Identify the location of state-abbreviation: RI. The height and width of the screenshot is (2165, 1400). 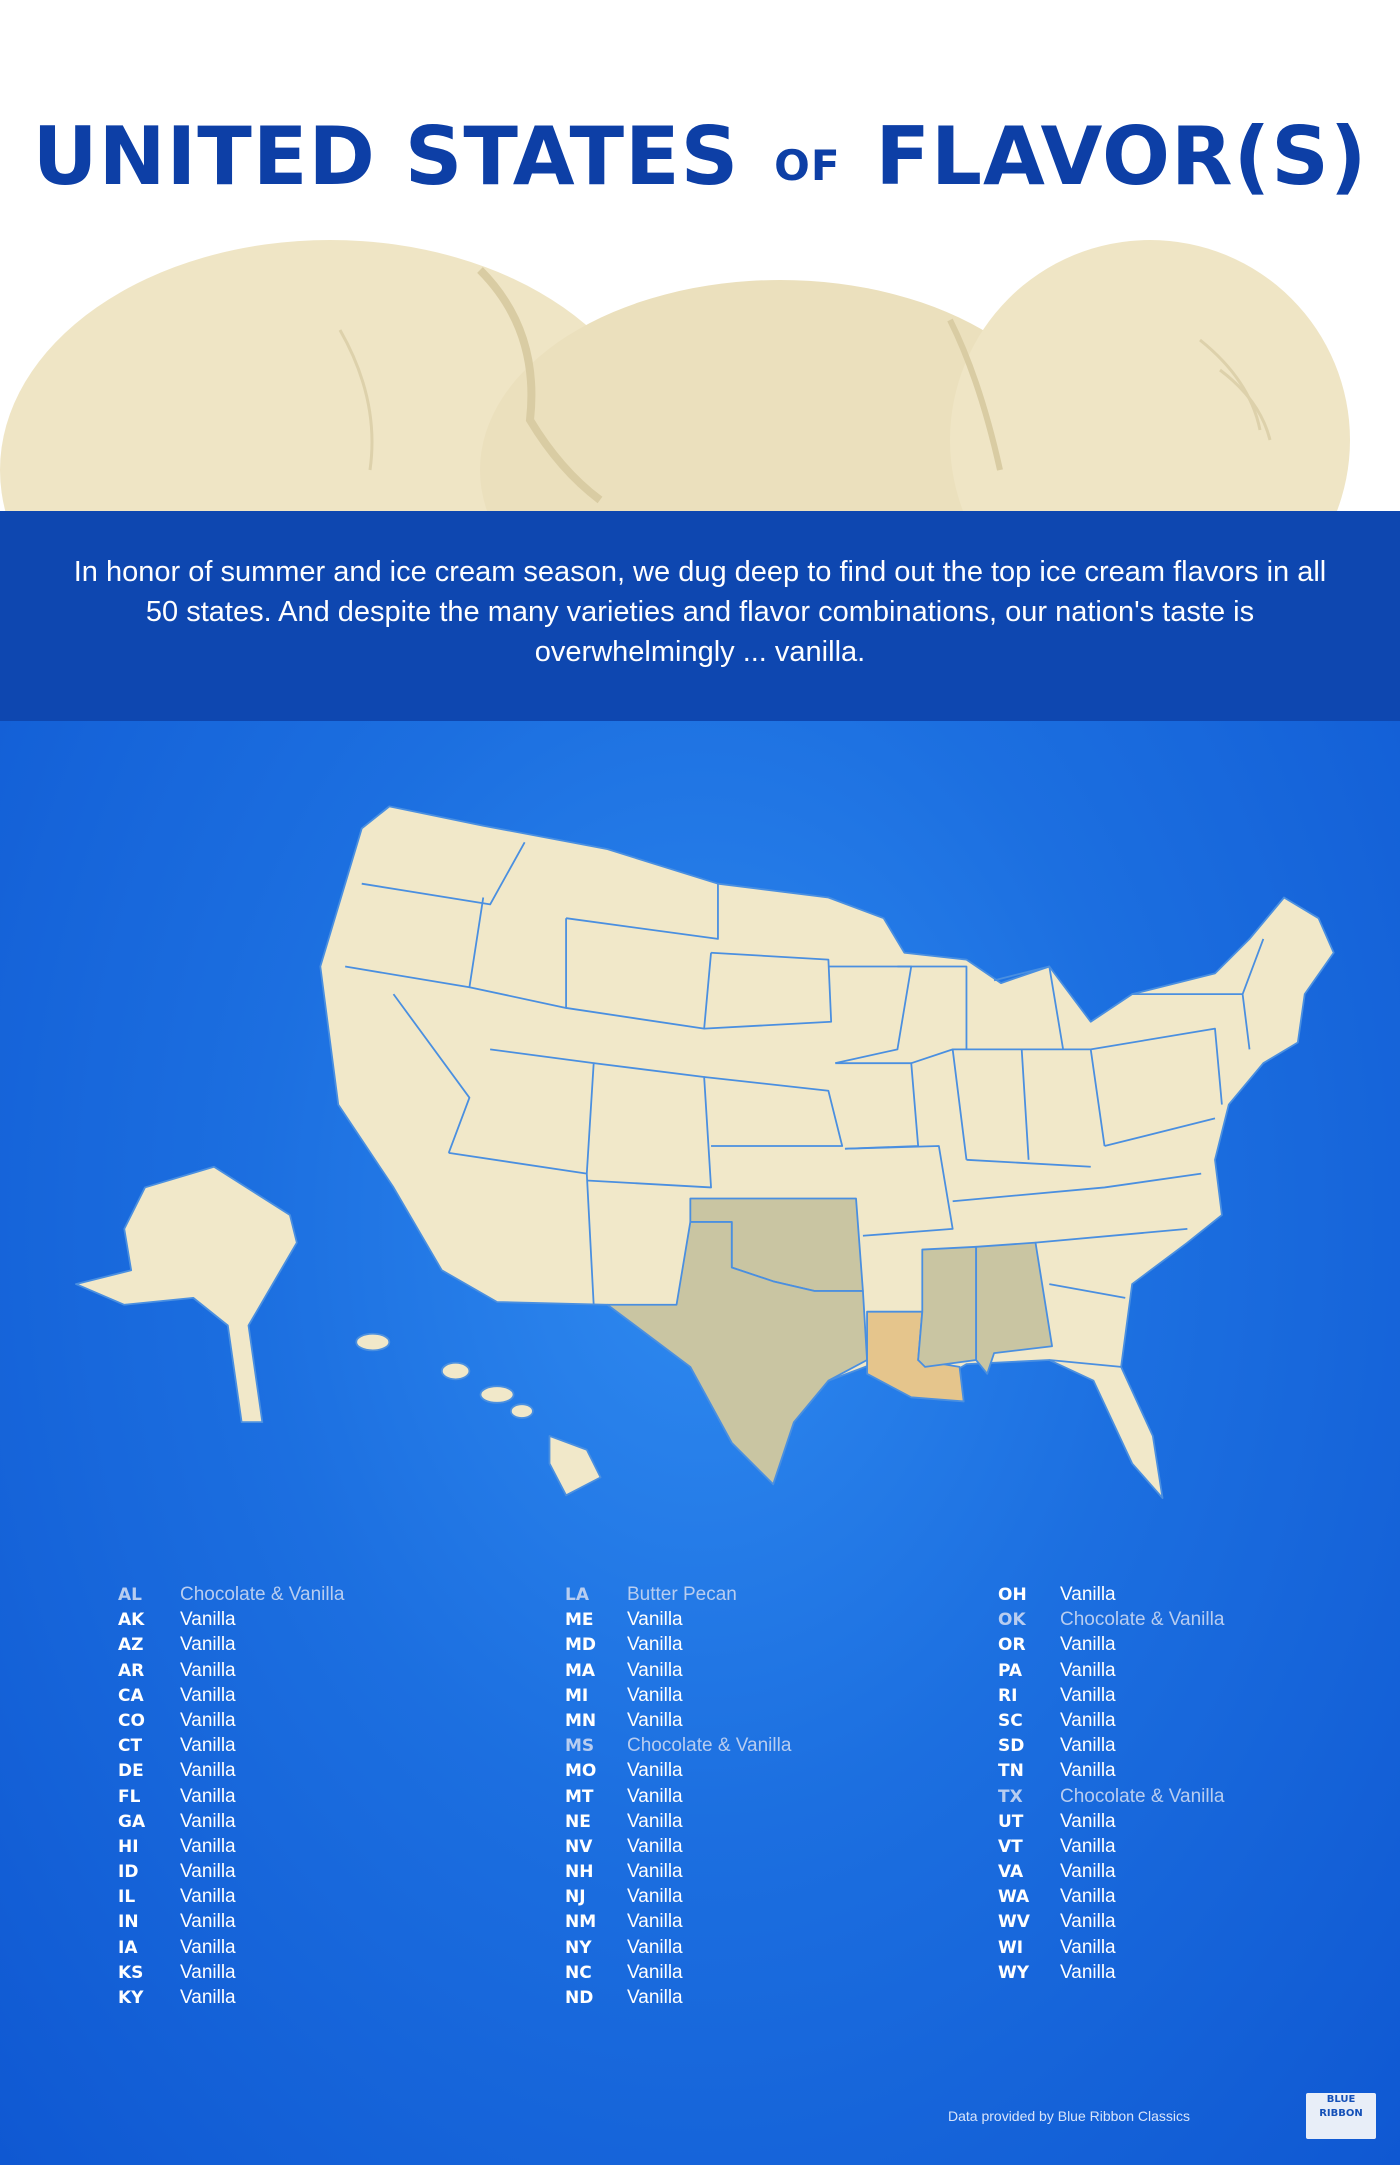
(1008, 1695).